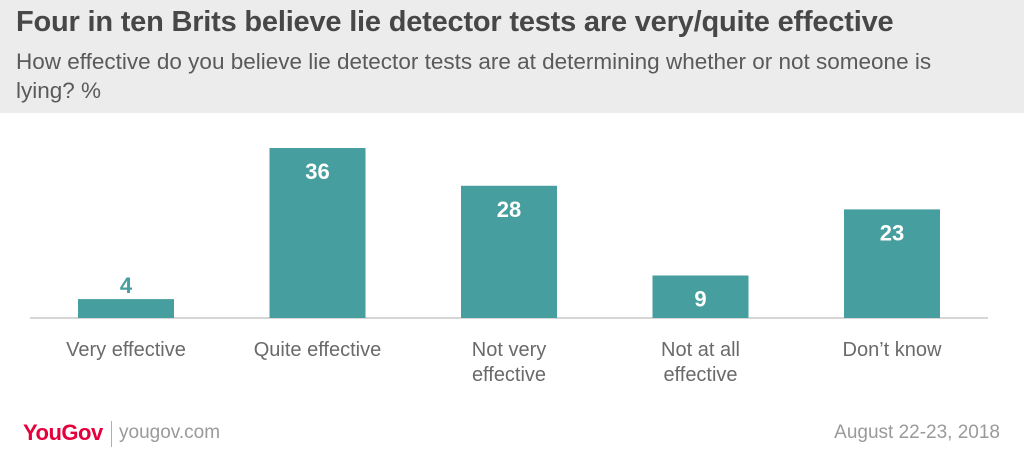 This screenshot has width=1024, height=452. What do you see at coordinates (892, 350) in the screenshot?
I see `category-label: Don’t know` at bounding box center [892, 350].